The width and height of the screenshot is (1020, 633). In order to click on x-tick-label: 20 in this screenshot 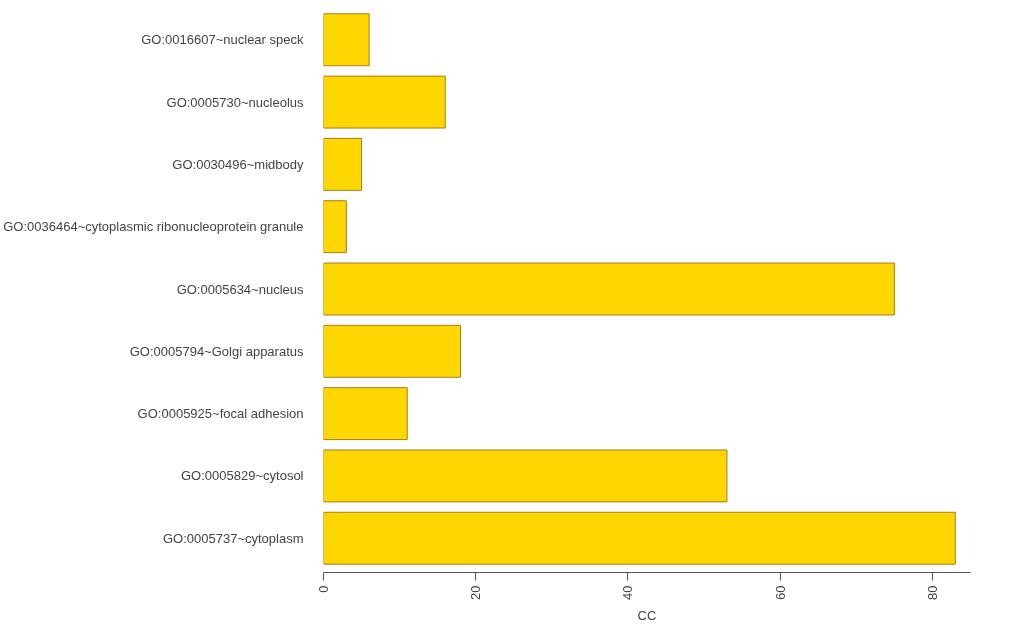, I will do `click(476, 592)`.